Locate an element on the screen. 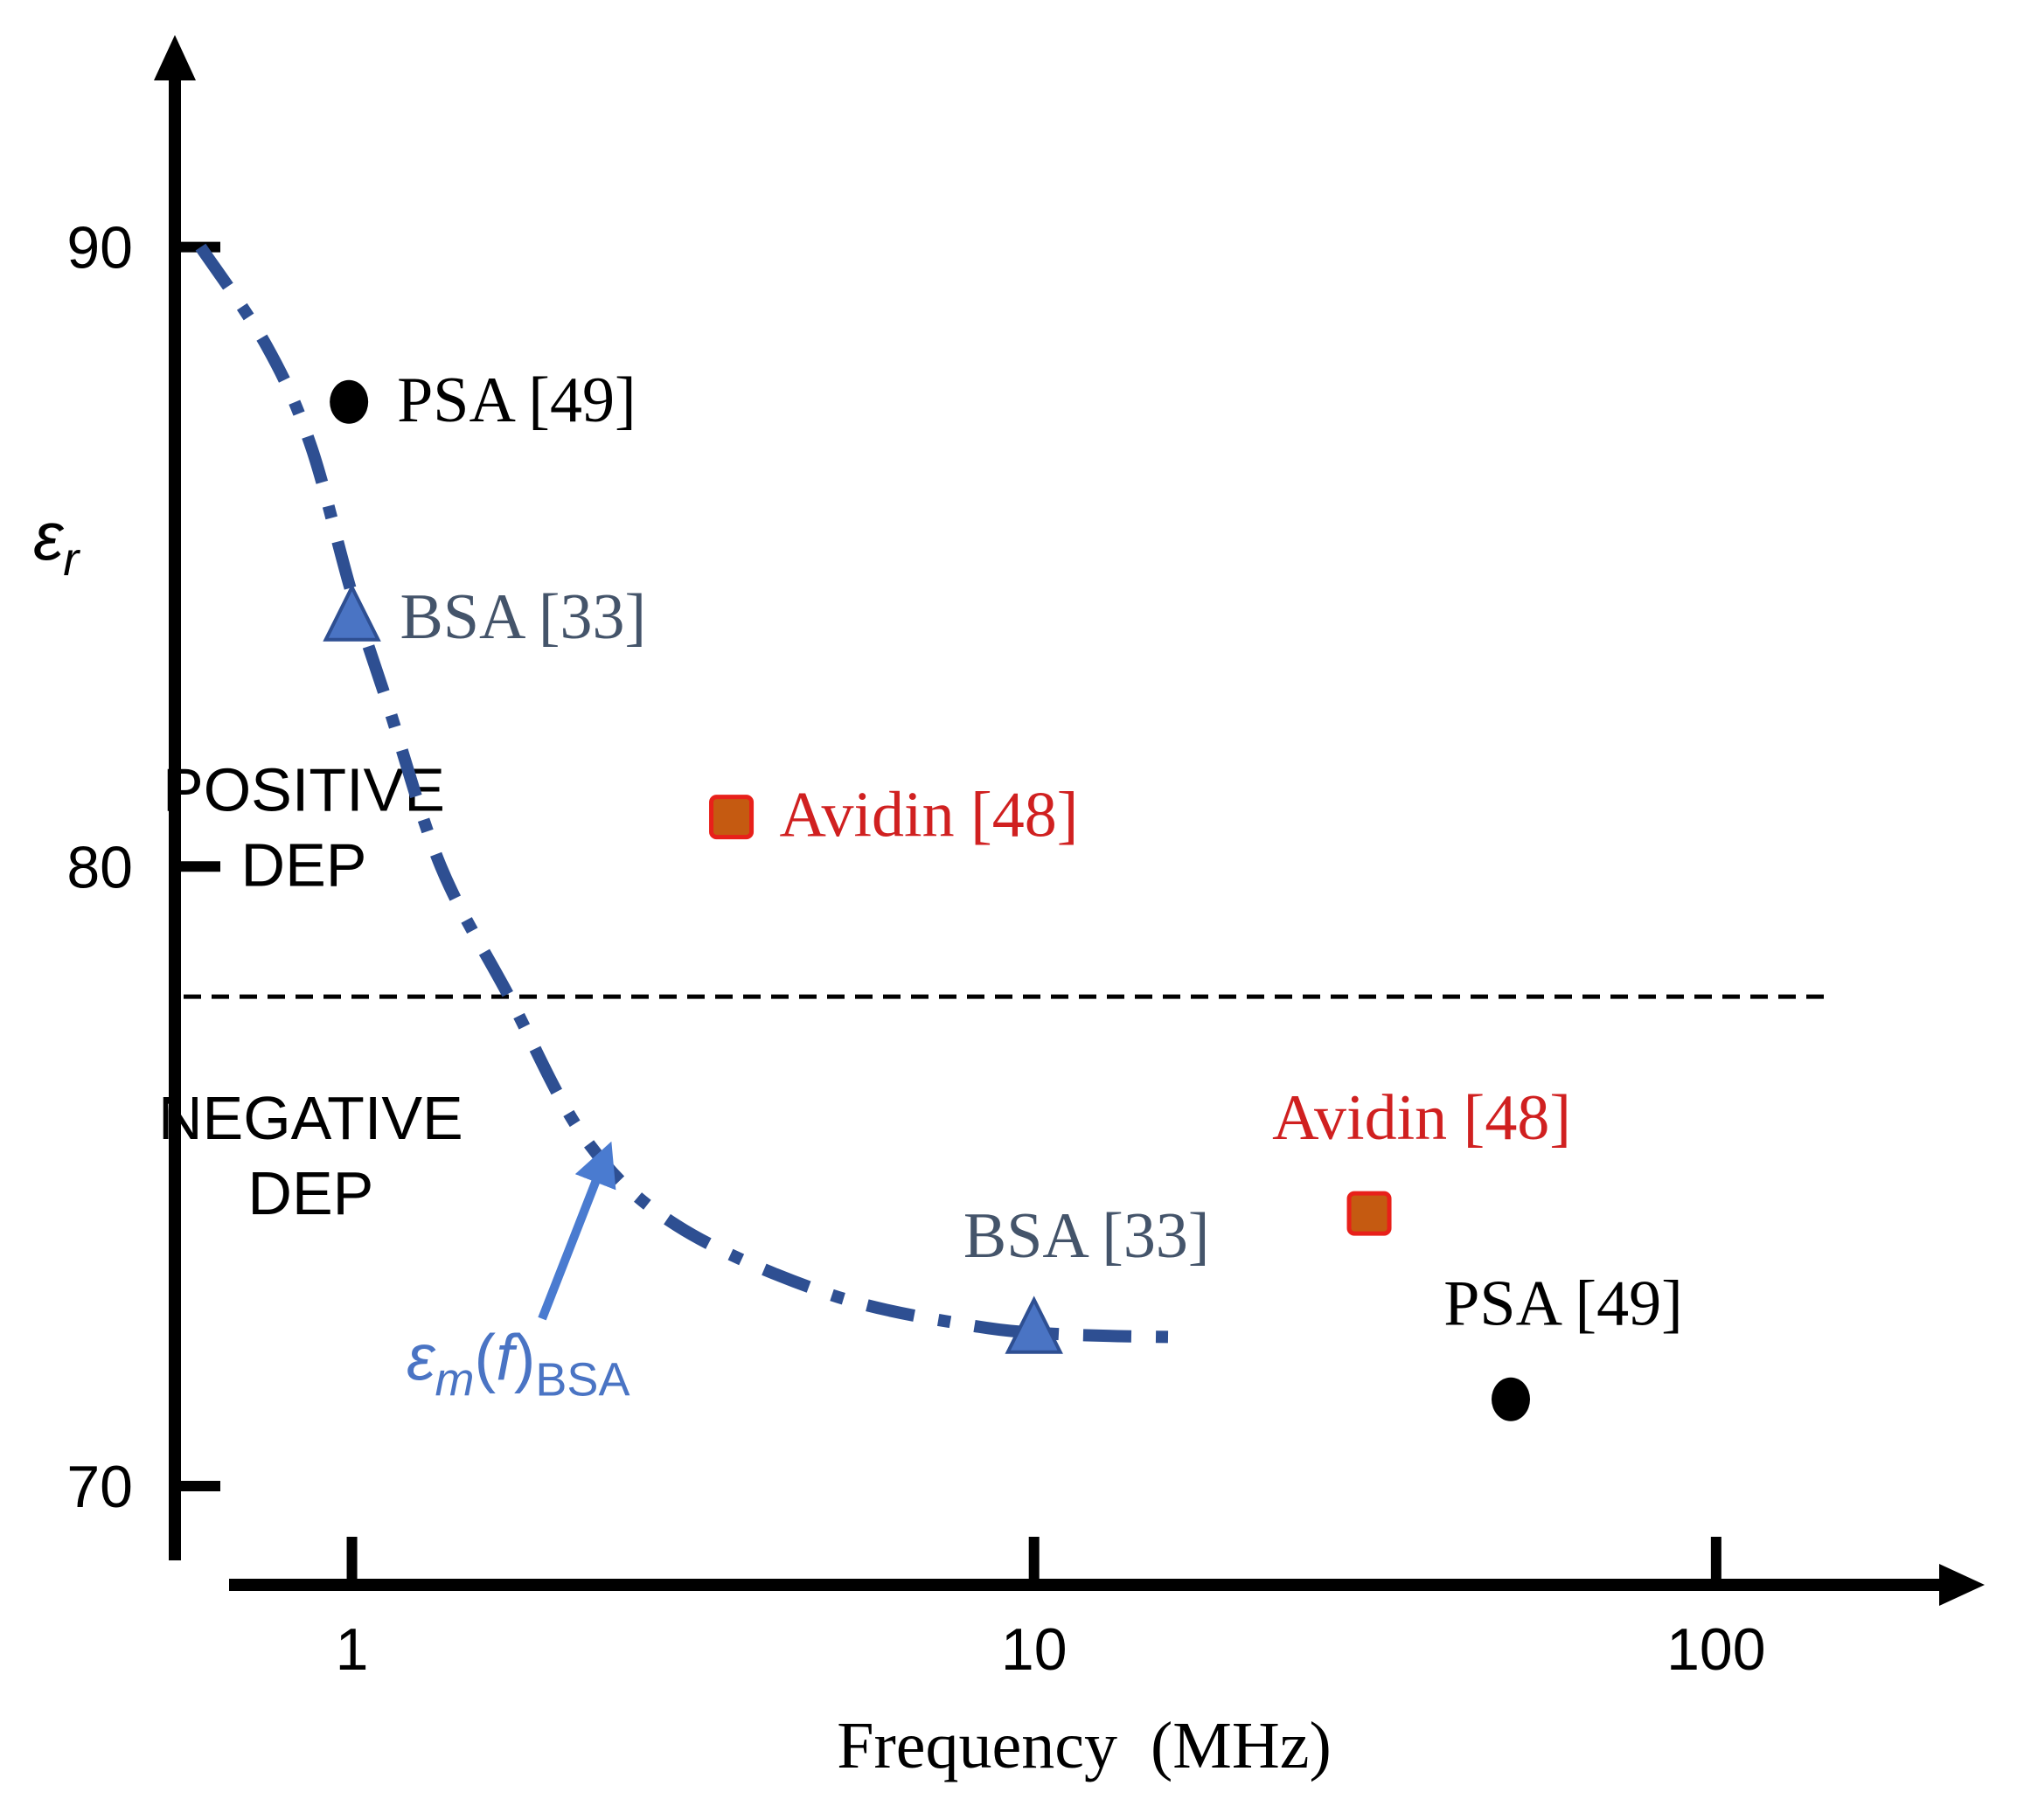  y-ticks: 90 80 70 is located at coordinates (143, 867).